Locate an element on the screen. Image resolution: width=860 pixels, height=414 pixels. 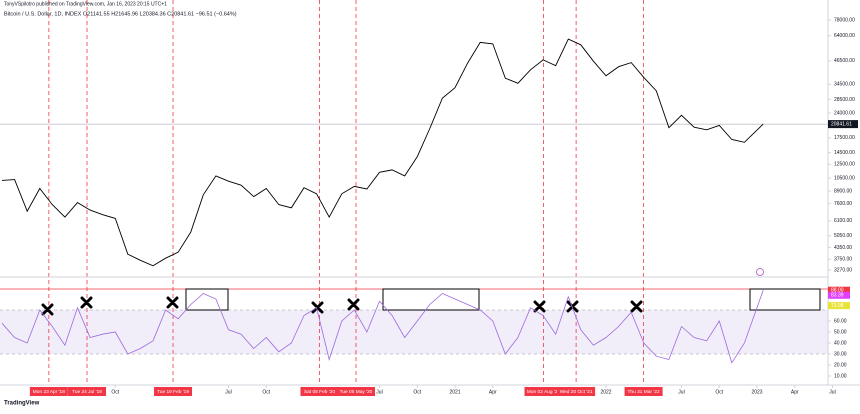
level-label: 73.98 is located at coordinates (837, 306).